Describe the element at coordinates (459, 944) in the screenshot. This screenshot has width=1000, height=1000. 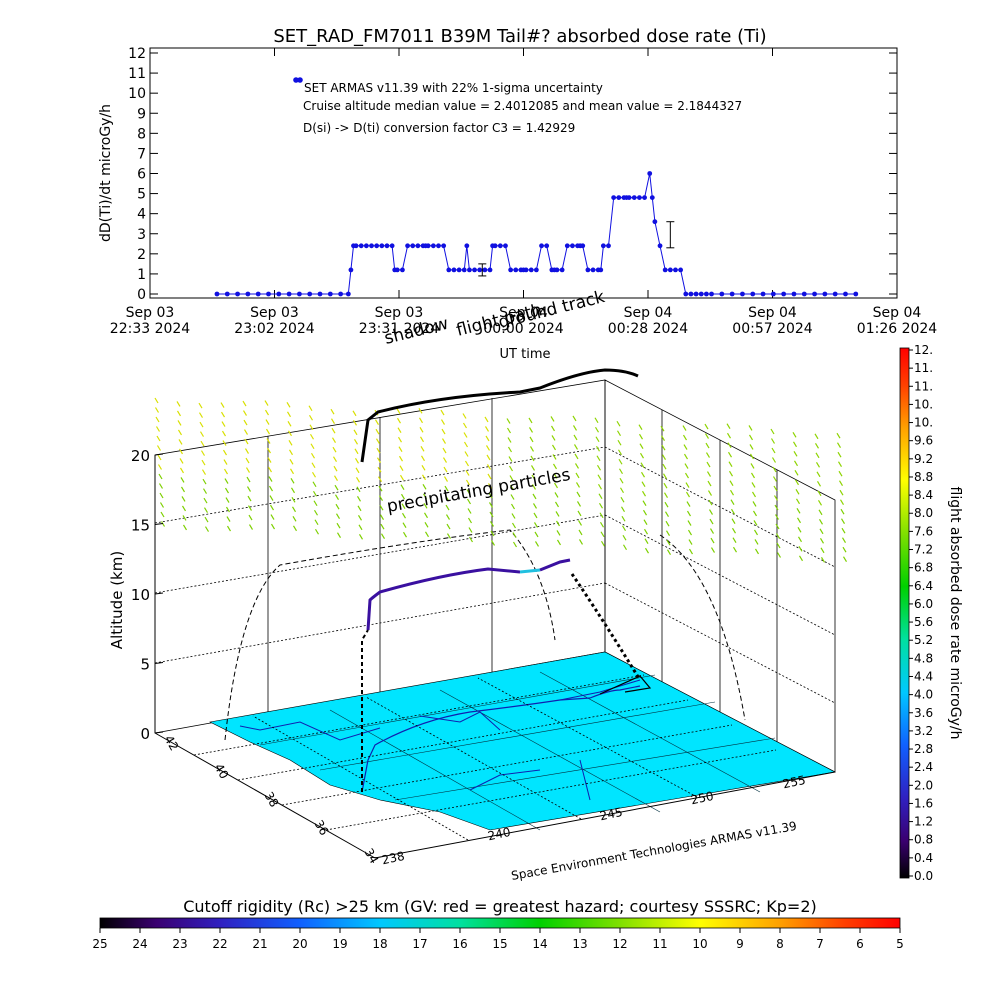
I see `rigidity-colorbar-tick-label: 16` at that location.